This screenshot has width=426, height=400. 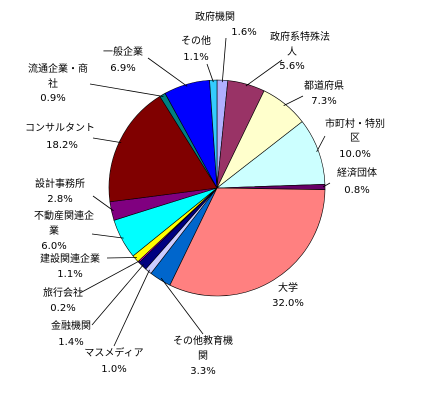 I want to click on slice-name-label-5: 経済団体, so click(x=357, y=172).